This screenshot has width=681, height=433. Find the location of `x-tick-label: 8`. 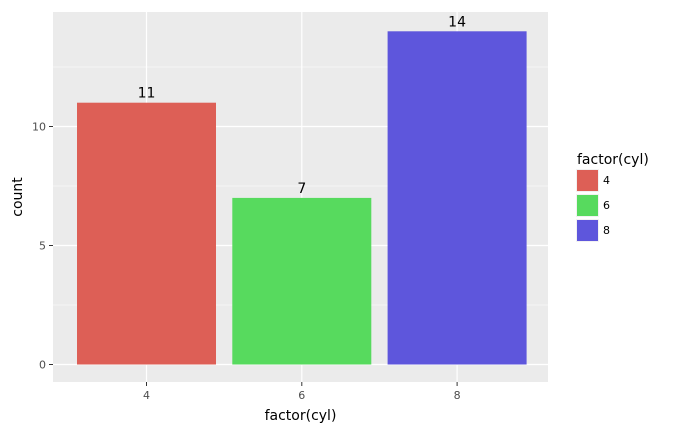

x-tick-label: 8 is located at coordinates (457, 395).